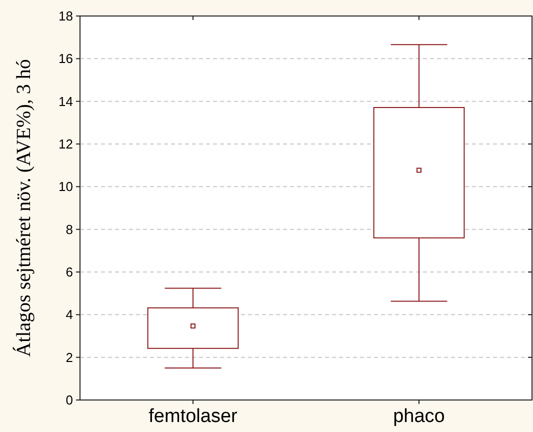 The width and height of the screenshot is (533, 432). Describe the element at coordinates (419, 416) in the screenshot. I see `x-tick-label: phaco` at that location.